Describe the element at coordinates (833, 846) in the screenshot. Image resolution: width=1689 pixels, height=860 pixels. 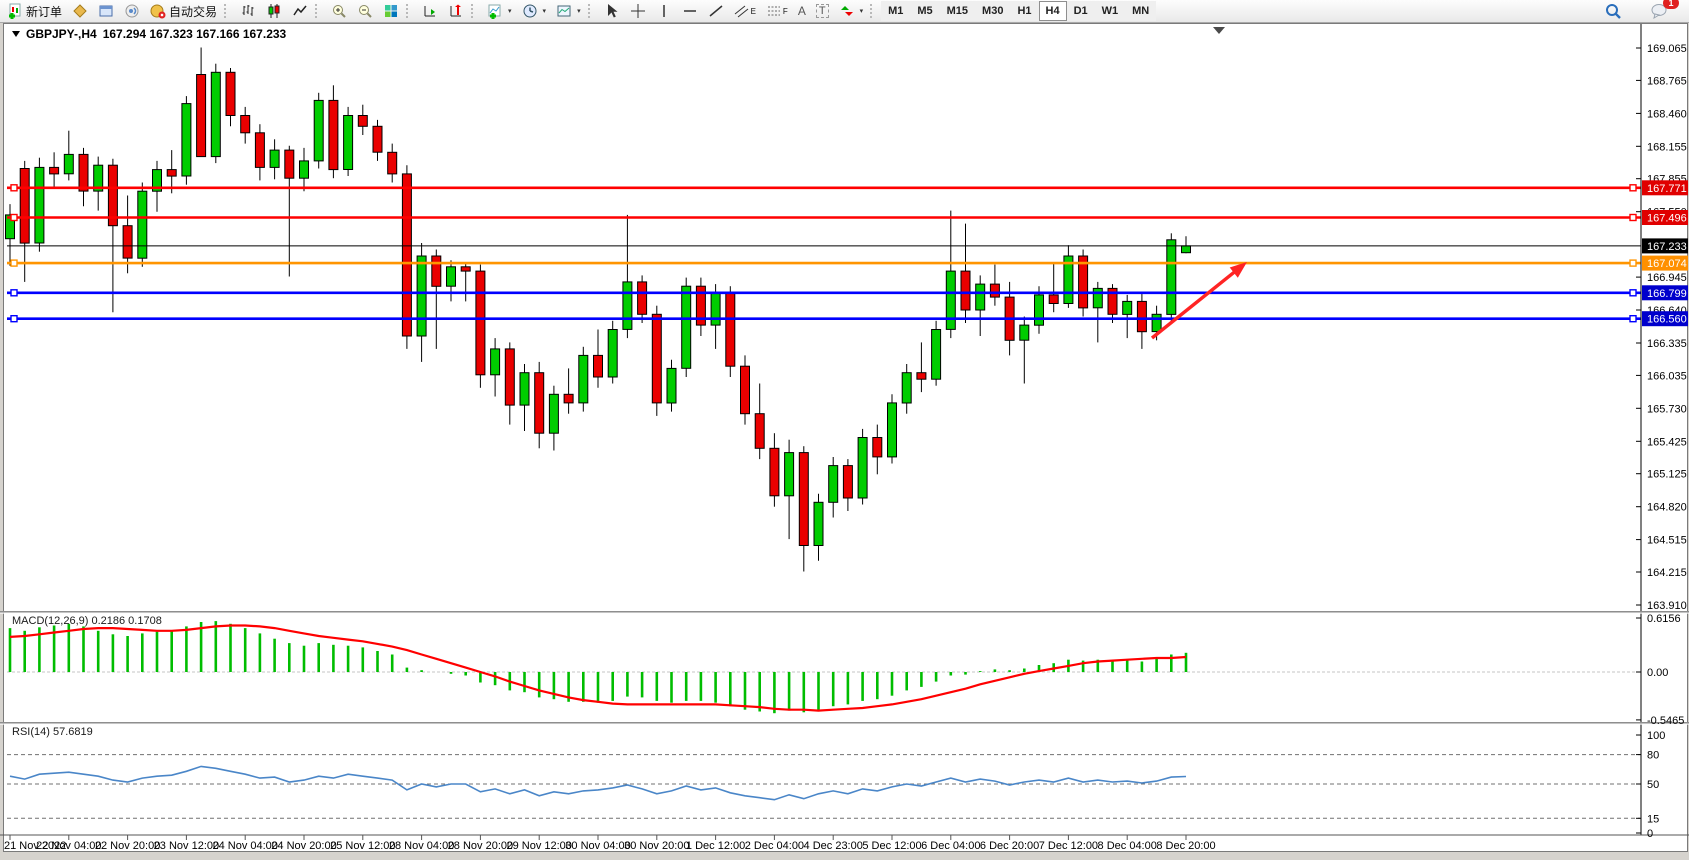
I see `svg-text: 4 Dec 23:00` at that location.